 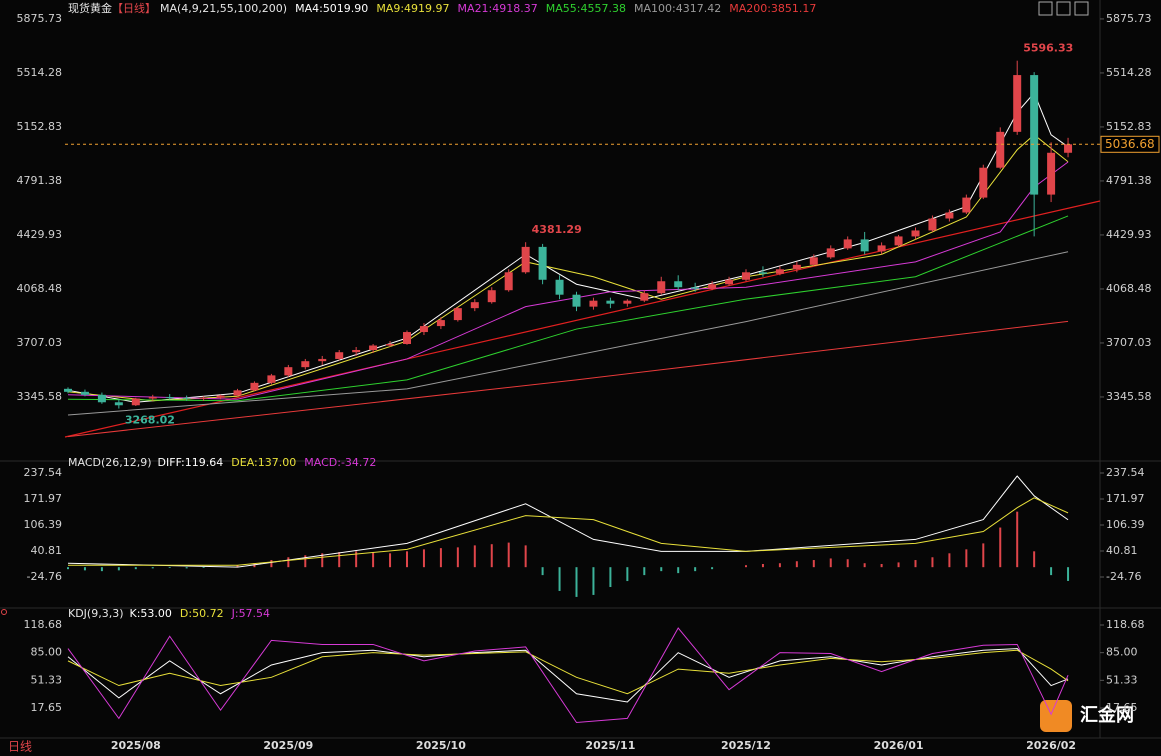 What do you see at coordinates (699, 8) in the screenshot?
I see `legend-text: 4317.42` at bounding box center [699, 8].